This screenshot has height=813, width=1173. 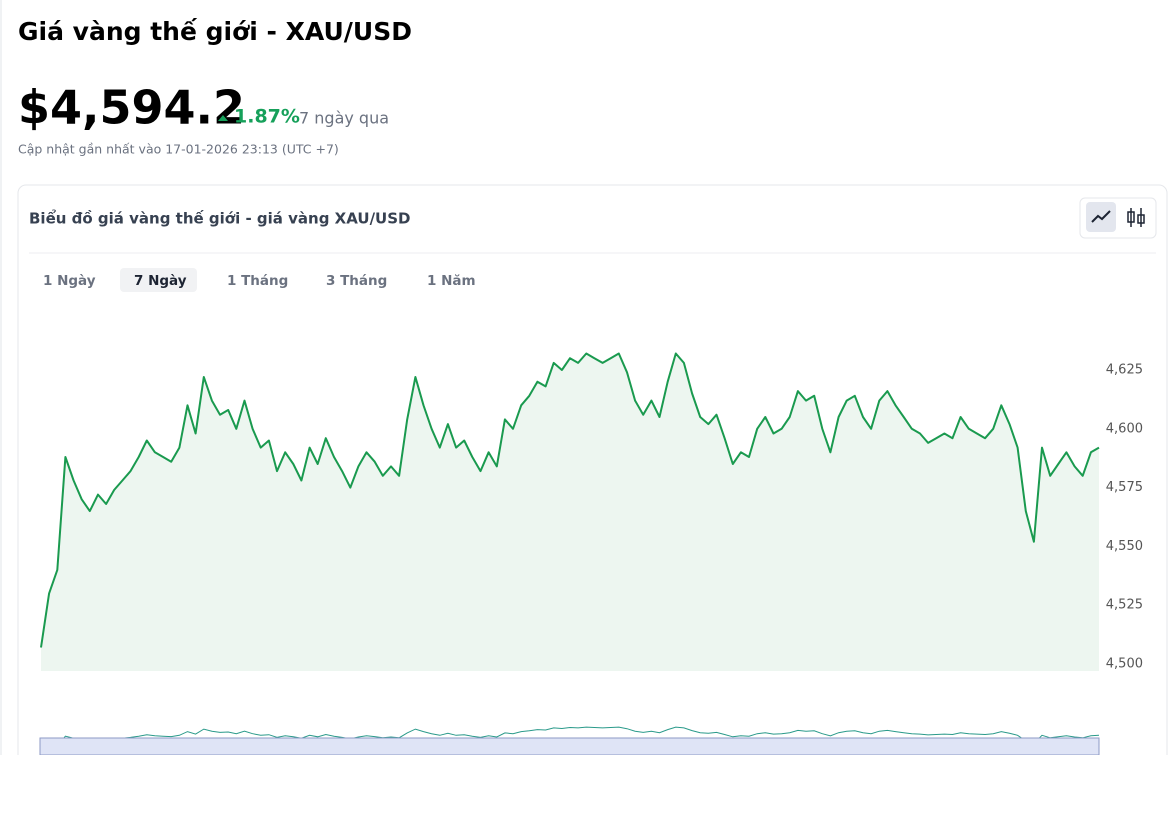 I want to click on tab: 1 Ngày, so click(x=69, y=281).